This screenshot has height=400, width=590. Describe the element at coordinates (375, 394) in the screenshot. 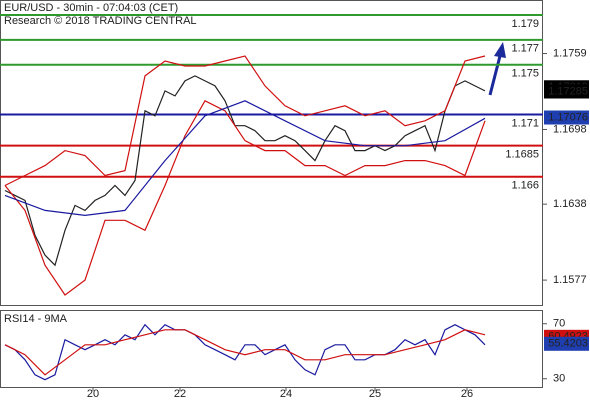

I see `x-tick-label: 25` at that location.